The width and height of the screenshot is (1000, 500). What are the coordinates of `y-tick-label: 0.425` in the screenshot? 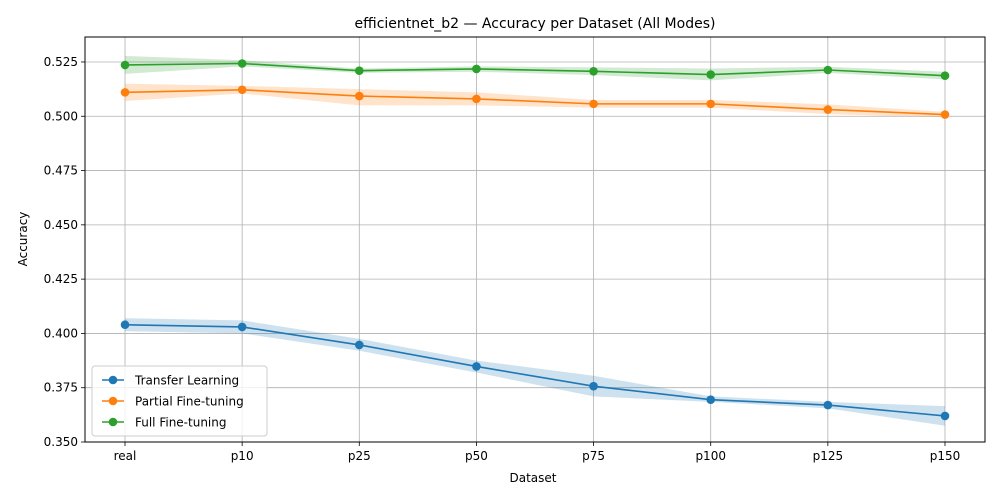 It's located at (61, 279).